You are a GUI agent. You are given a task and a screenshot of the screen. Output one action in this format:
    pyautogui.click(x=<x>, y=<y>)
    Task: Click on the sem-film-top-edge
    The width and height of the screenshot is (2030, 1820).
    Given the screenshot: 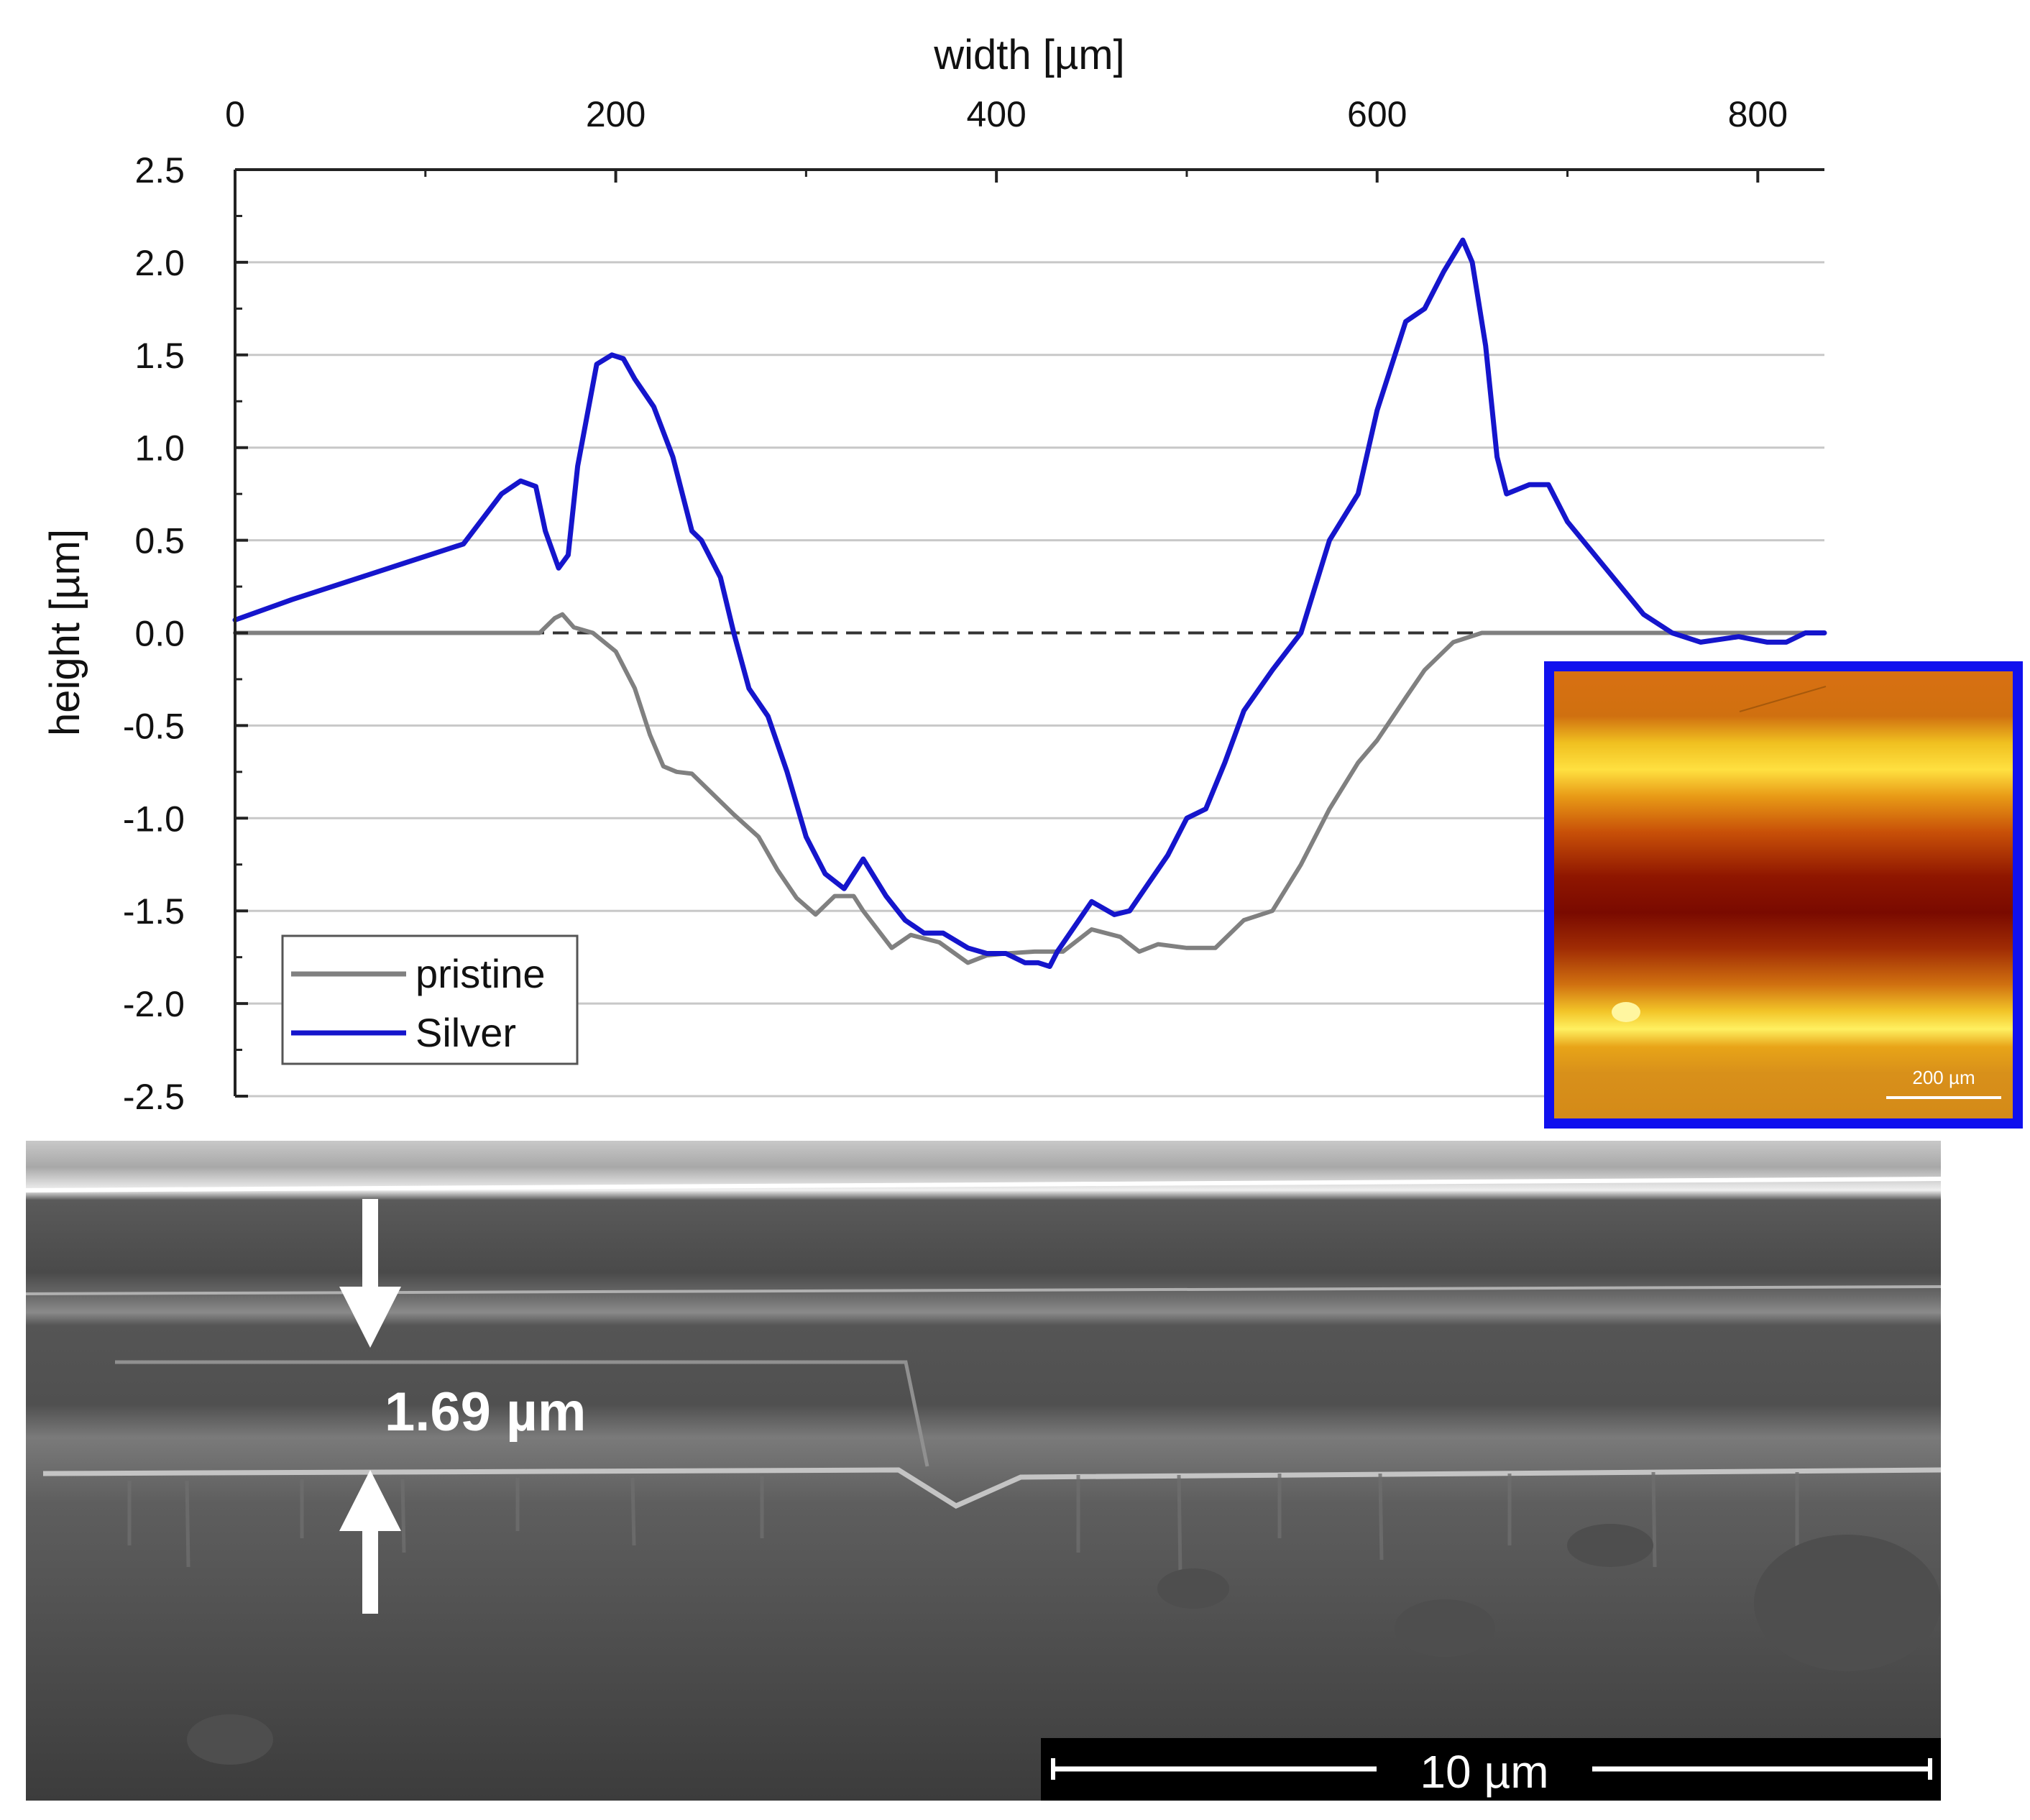 What is the action you would take?
    pyautogui.click(x=522, y=1413)
    